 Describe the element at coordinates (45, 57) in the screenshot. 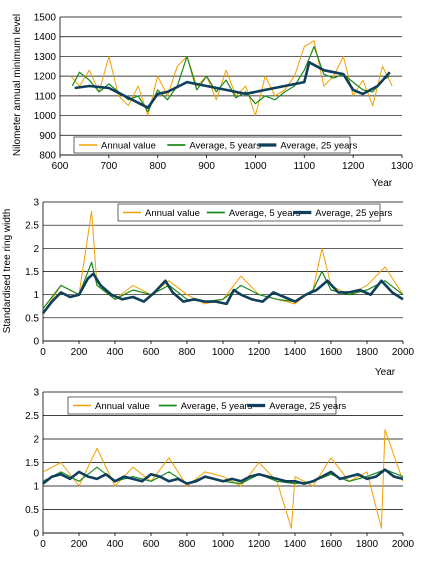

I see `y-tick-label: 1300` at that location.